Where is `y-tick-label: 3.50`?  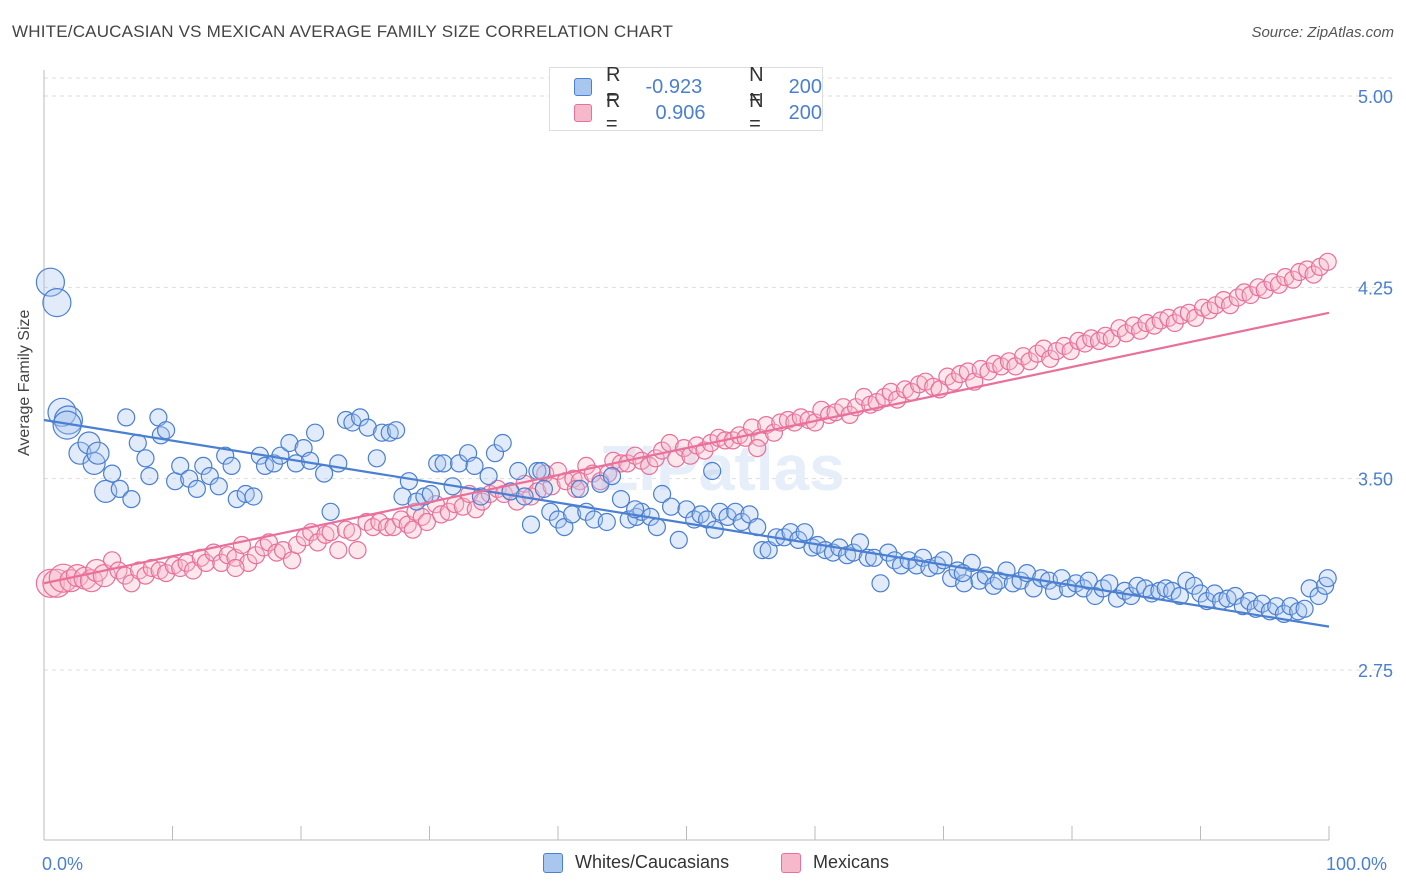 y-tick-label: 3.50 is located at coordinates (1375, 480).